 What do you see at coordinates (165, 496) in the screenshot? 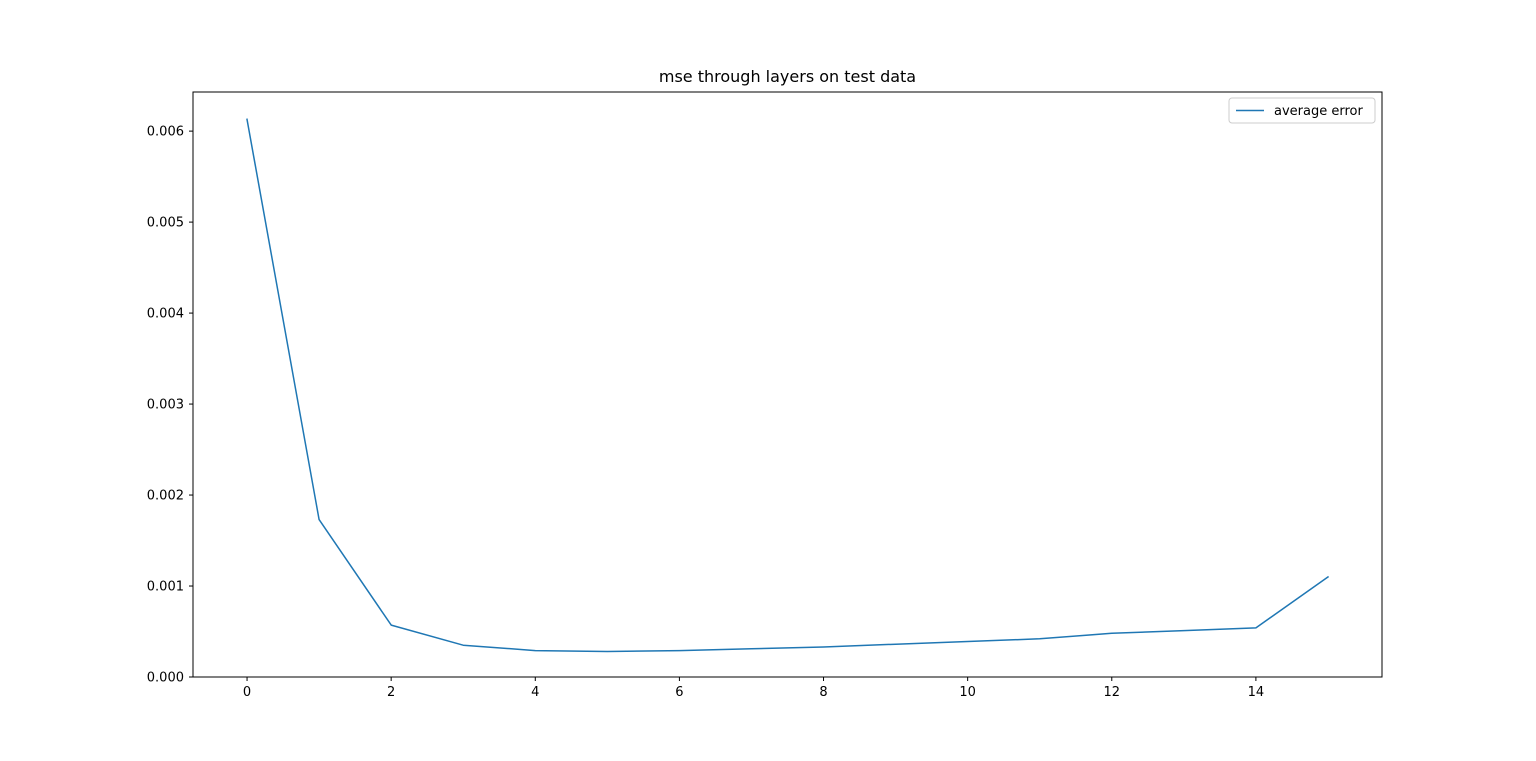
I see `y-tick-label: 0.002` at bounding box center [165, 496].